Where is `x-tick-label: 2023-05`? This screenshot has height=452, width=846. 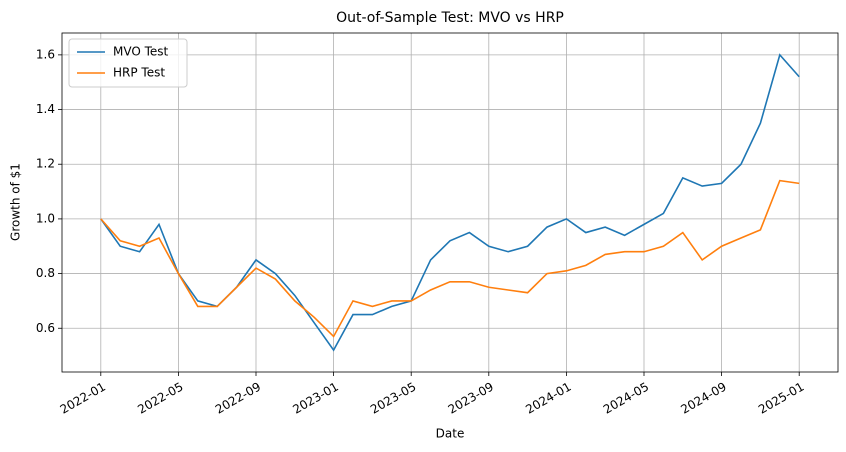
x-tick-label: 2023-05 is located at coordinates (393, 398).